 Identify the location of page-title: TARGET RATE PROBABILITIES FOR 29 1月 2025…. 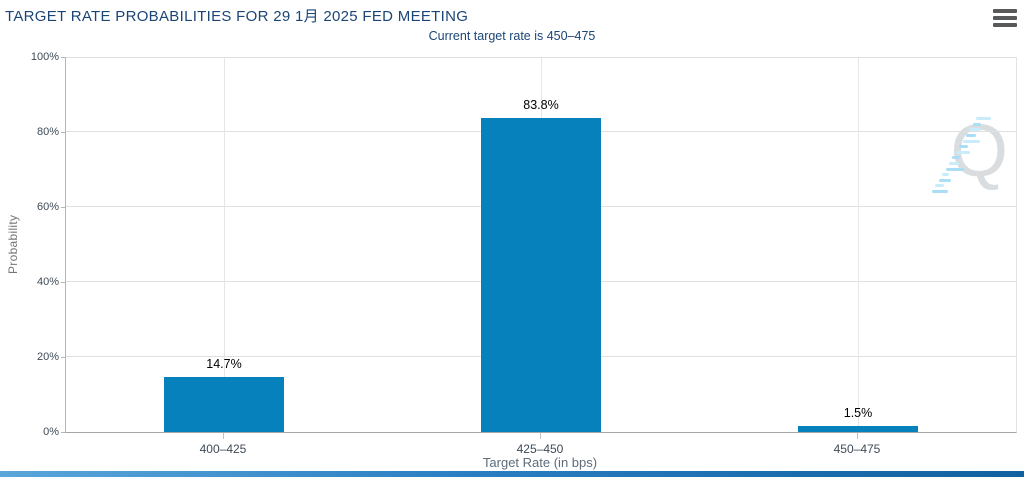
(237, 16).